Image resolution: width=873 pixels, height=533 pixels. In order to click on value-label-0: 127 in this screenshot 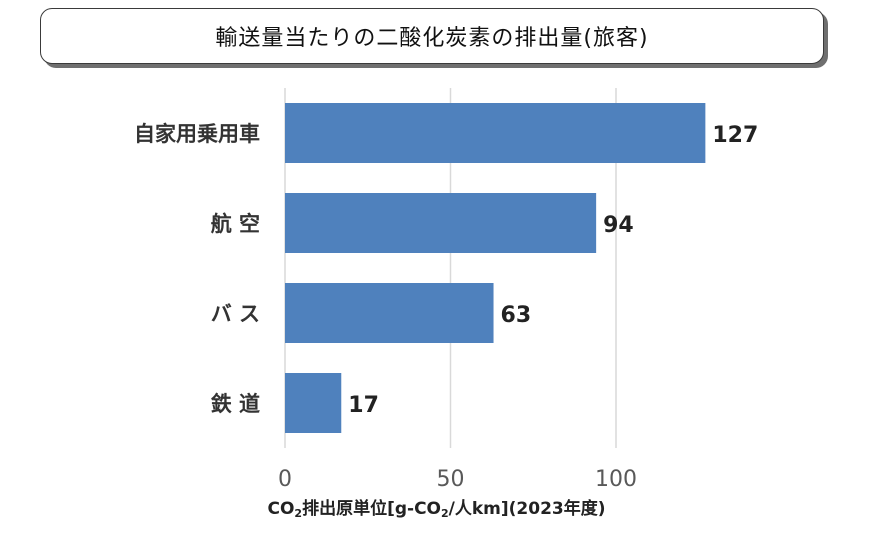, I will do `click(735, 135)`.